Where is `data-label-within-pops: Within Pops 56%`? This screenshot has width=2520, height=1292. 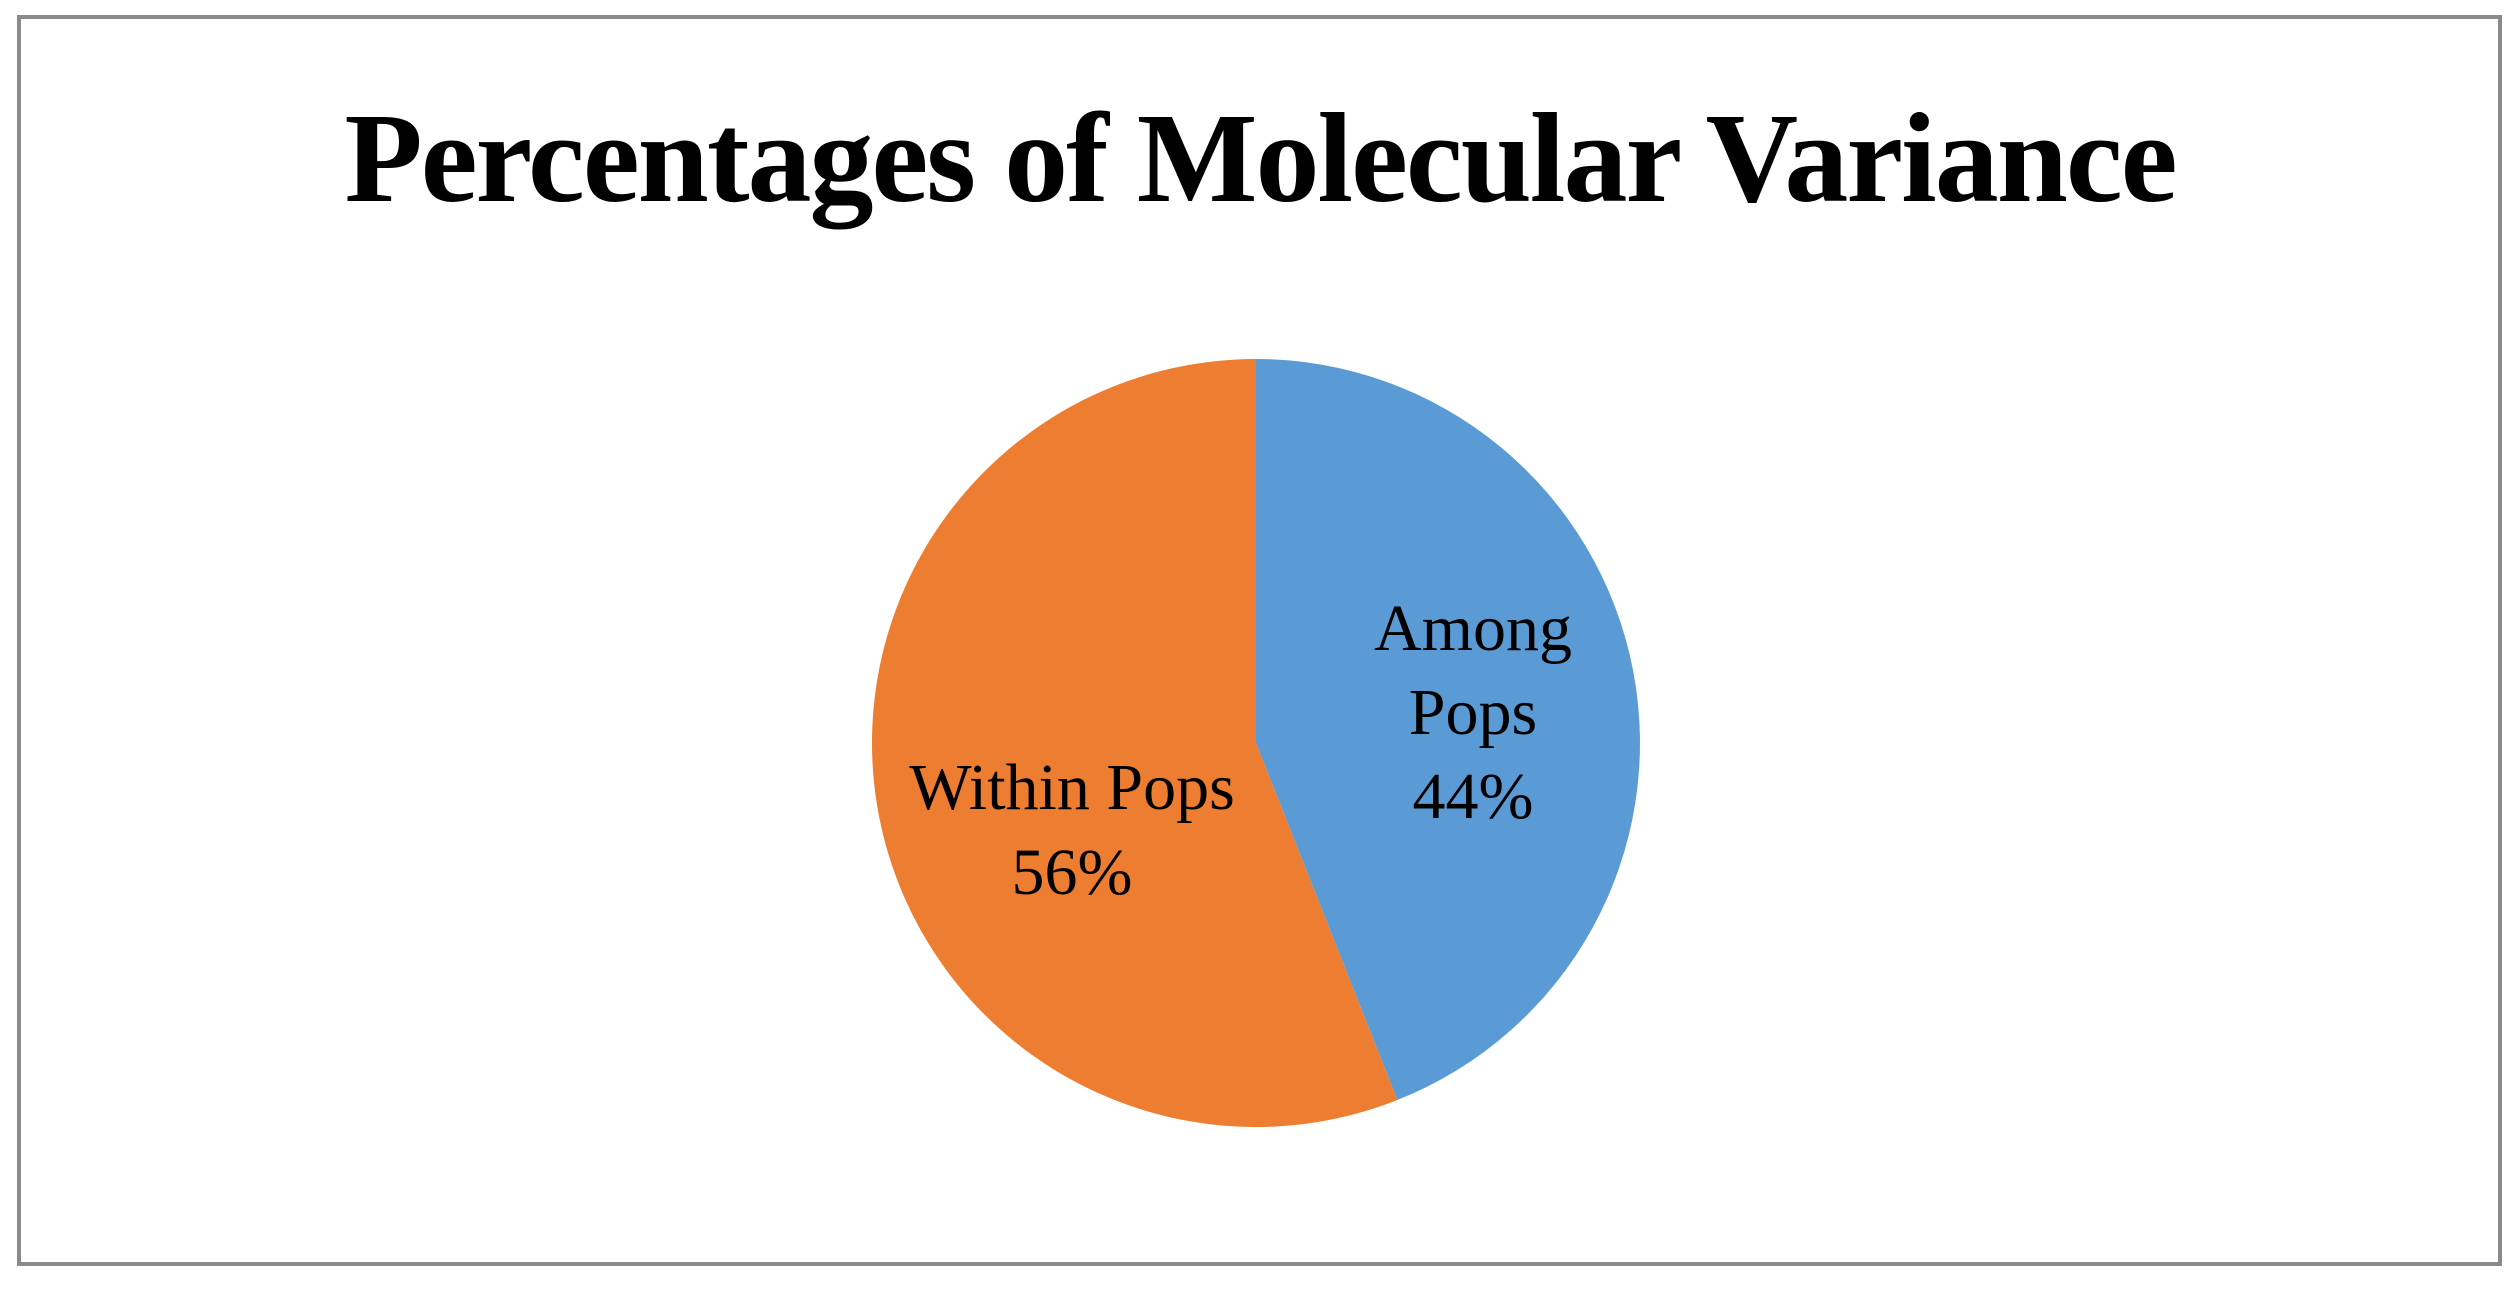 data-label-within-pops: Within Pops 56% is located at coordinates (1072, 830).